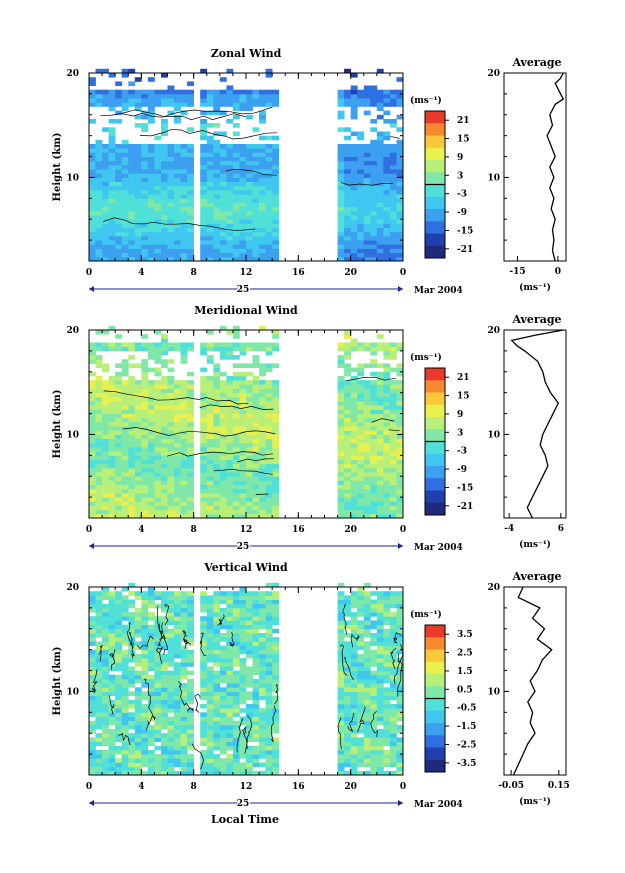 This screenshot has width=625, height=873. I want to click on contour-line, so click(130, 635).